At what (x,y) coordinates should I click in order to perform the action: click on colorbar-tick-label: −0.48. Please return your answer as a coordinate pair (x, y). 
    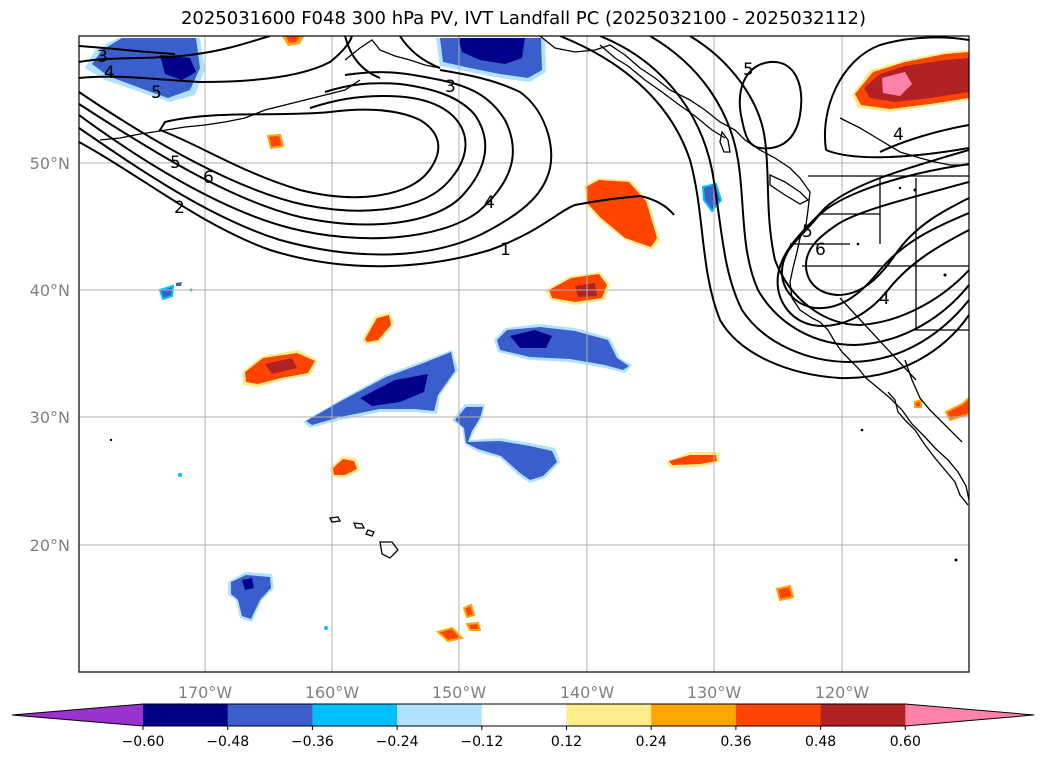
    Looking at the image, I should click on (227, 742).